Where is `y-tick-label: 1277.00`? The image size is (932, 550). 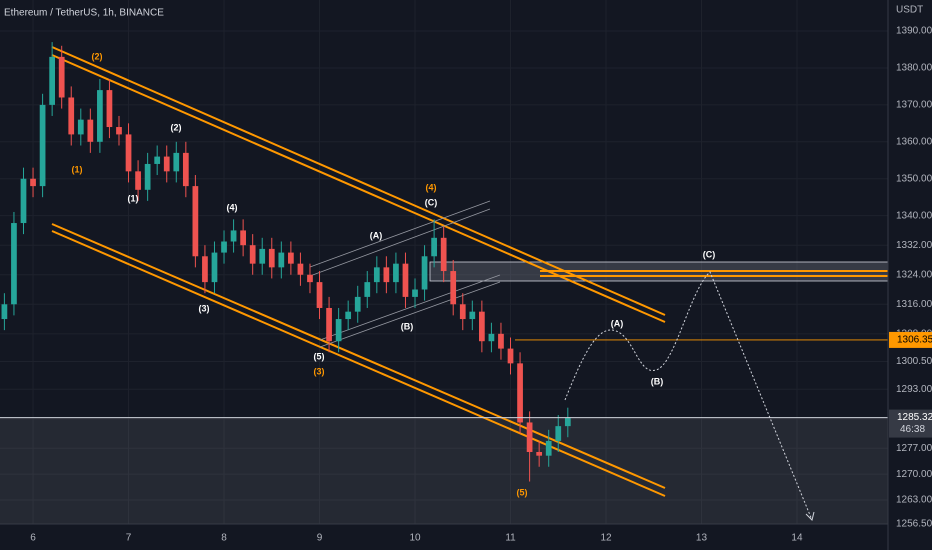
y-tick-label: 1277.00 is located at coordinates (914, 448).